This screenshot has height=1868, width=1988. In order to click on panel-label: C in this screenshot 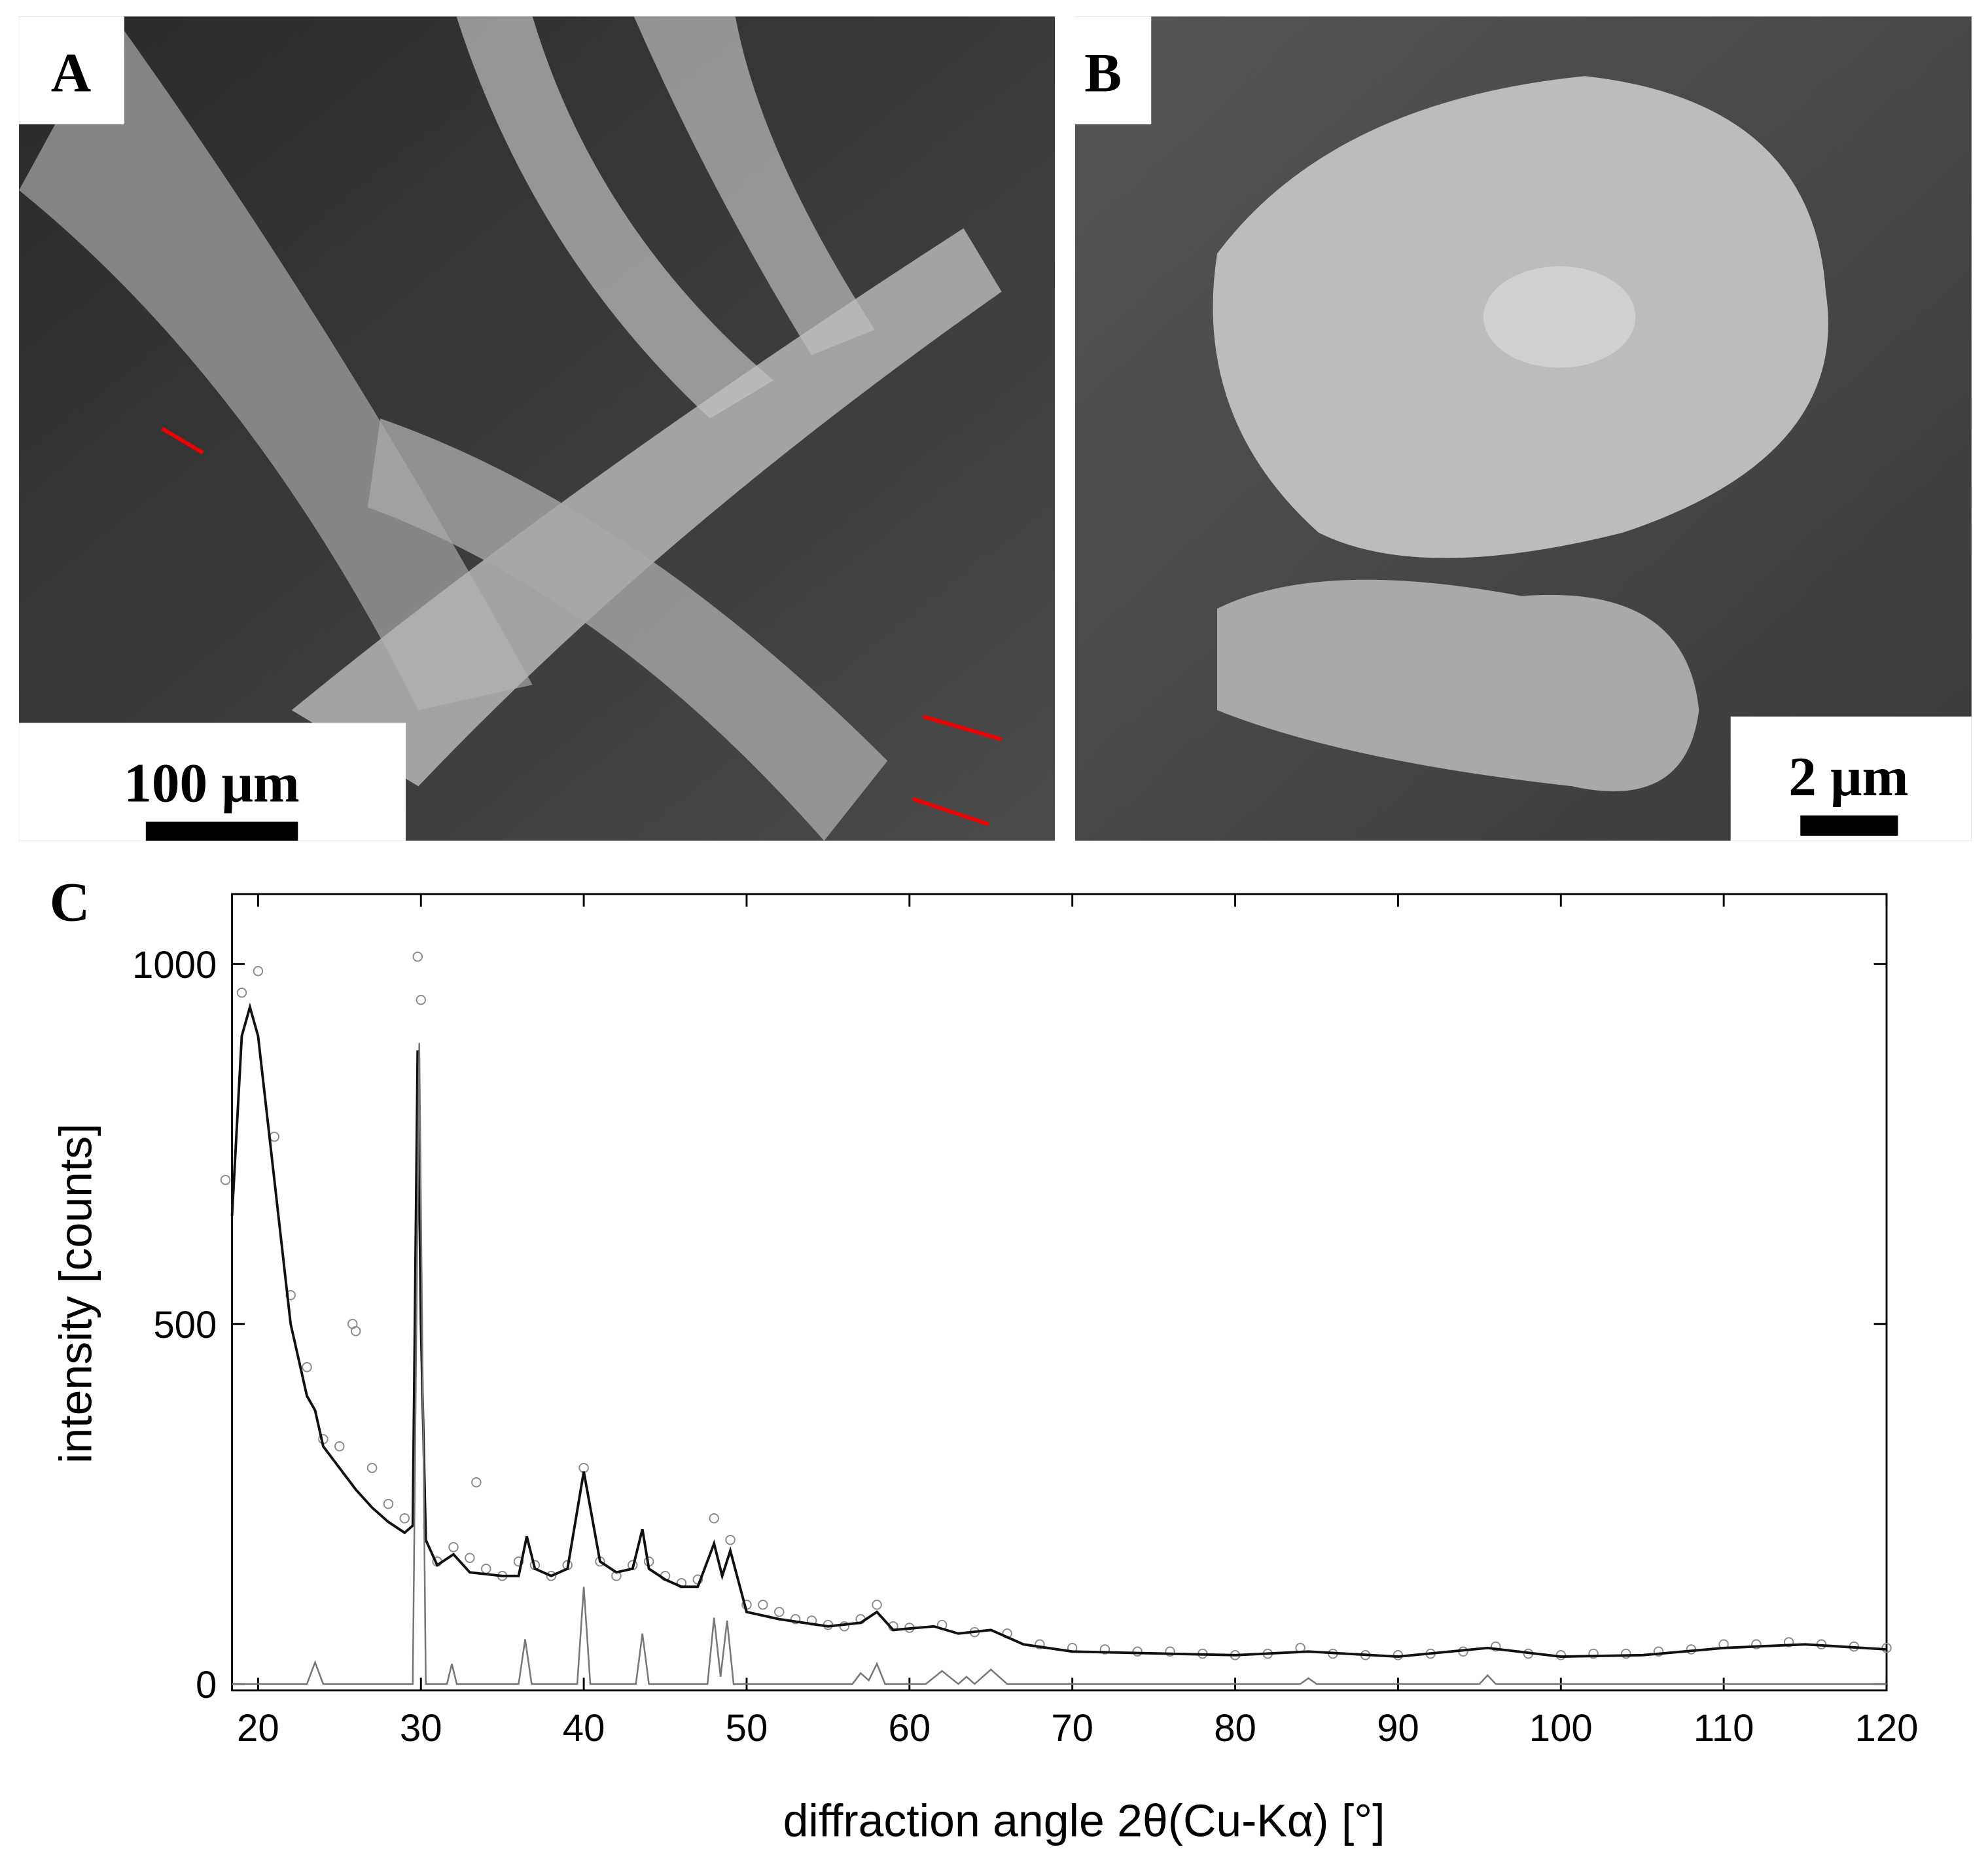, I will do `click(70, 902)`.